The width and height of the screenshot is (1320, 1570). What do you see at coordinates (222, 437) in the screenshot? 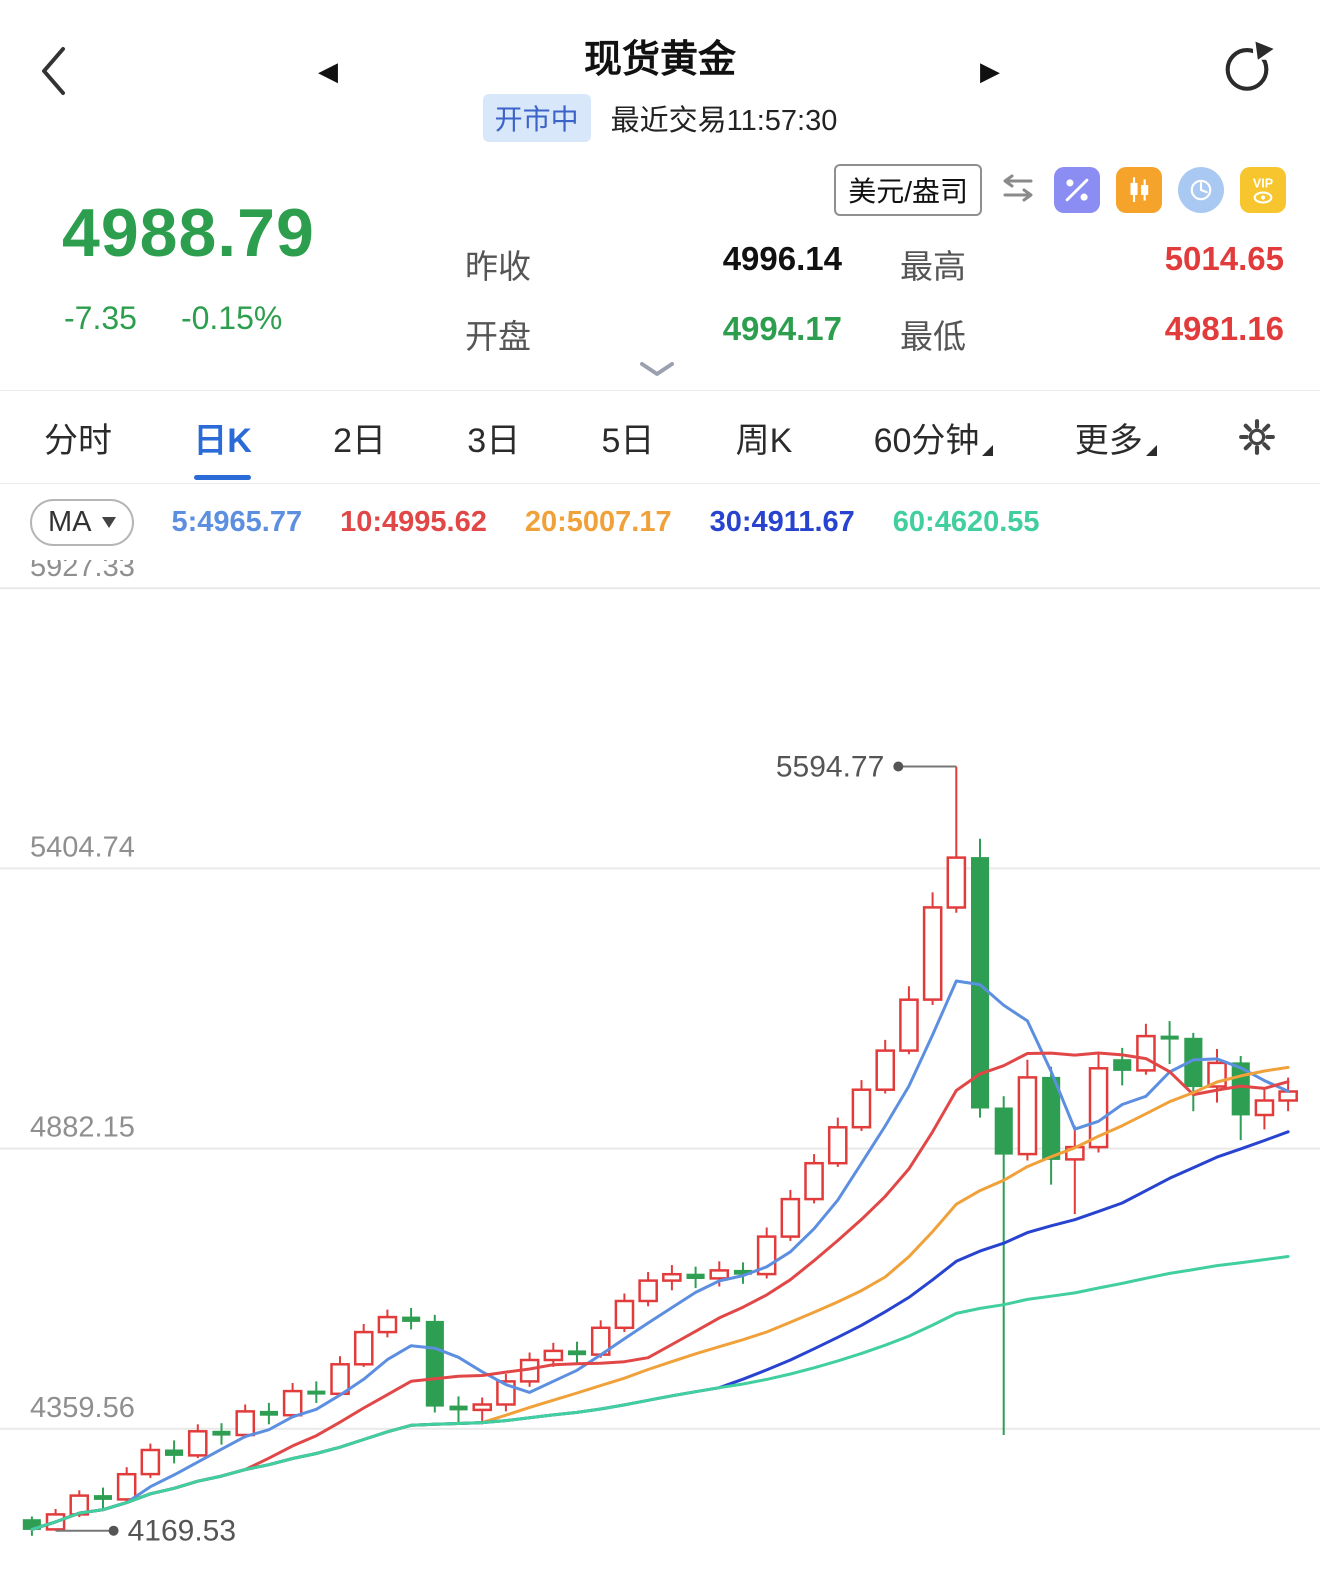
I see `tab-1: 日K` at bounding box center [222, 437].